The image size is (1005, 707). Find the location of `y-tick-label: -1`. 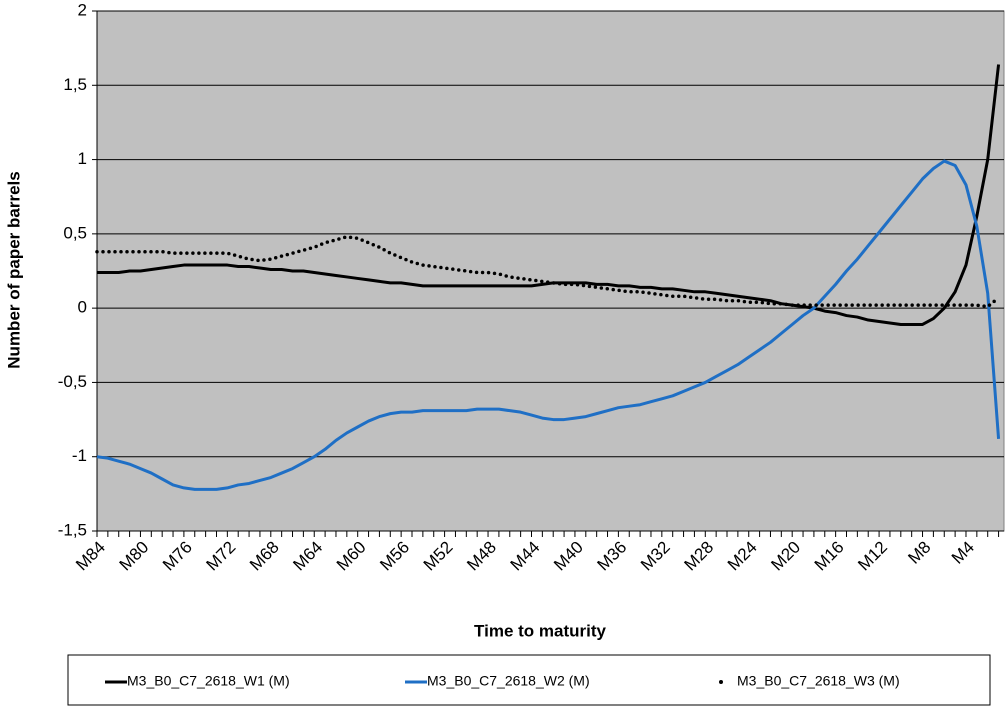

y-tick-label: -1 is located at coordinates (79, 455).